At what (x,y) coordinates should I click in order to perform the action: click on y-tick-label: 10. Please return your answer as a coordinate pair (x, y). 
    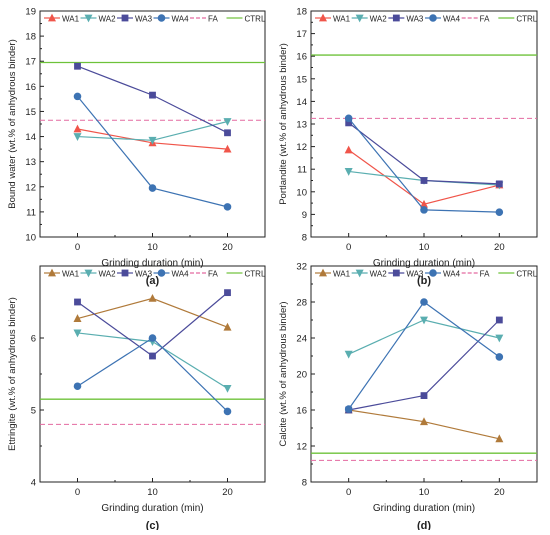
    Looking at the image, I should click on (301, 192).